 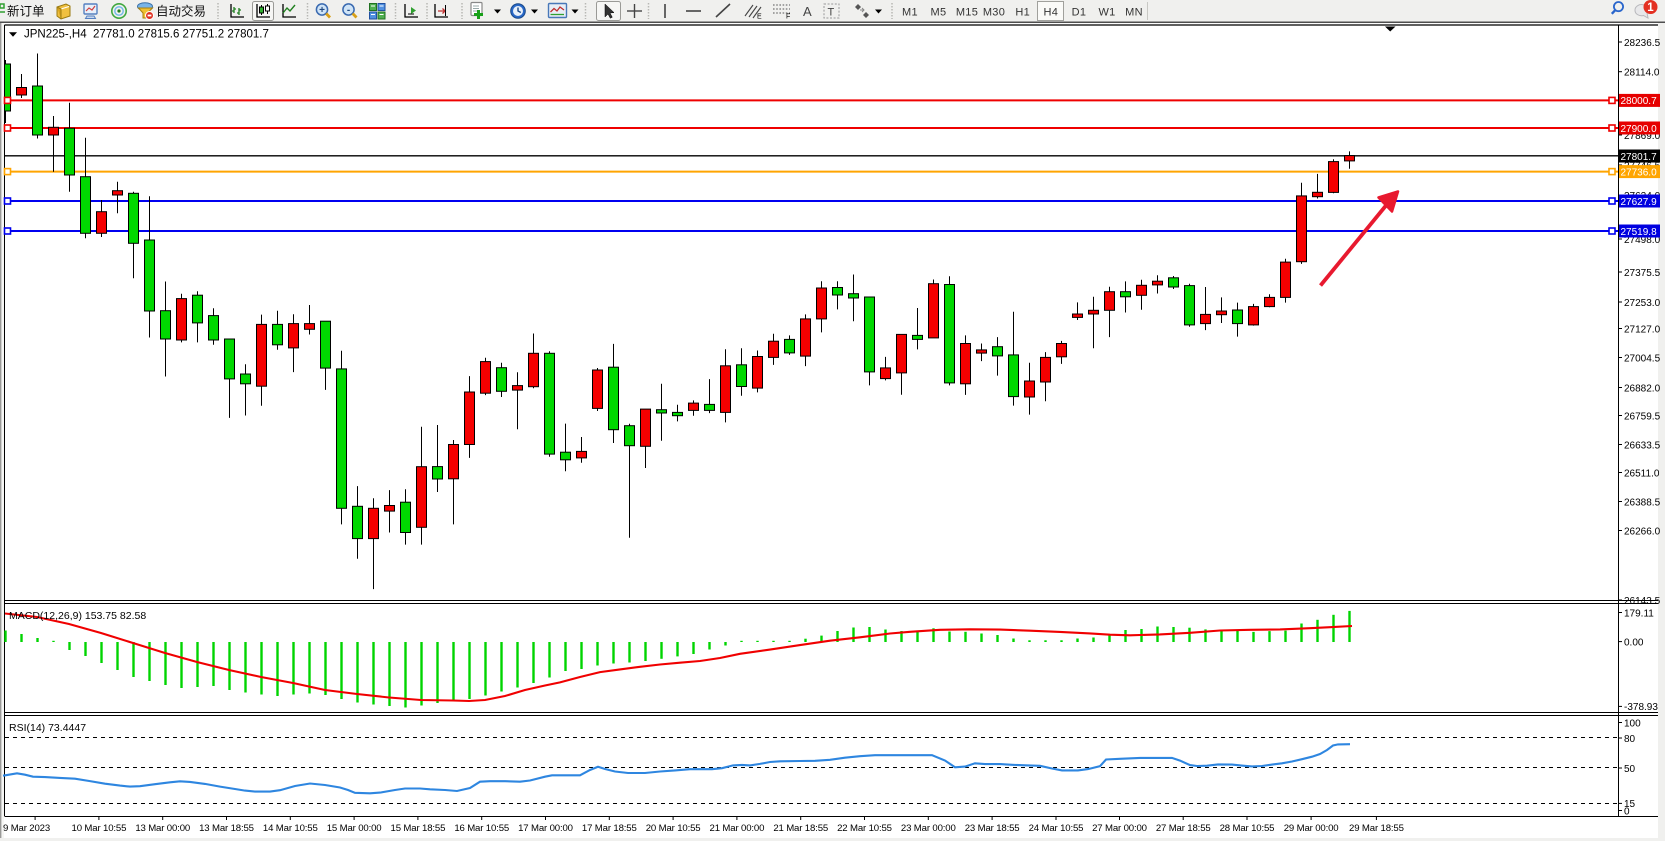 What do you see at coordinates (1079, 13) in the screenshot?
I see `svg-text: D1` at bounding box center [1079, 13].